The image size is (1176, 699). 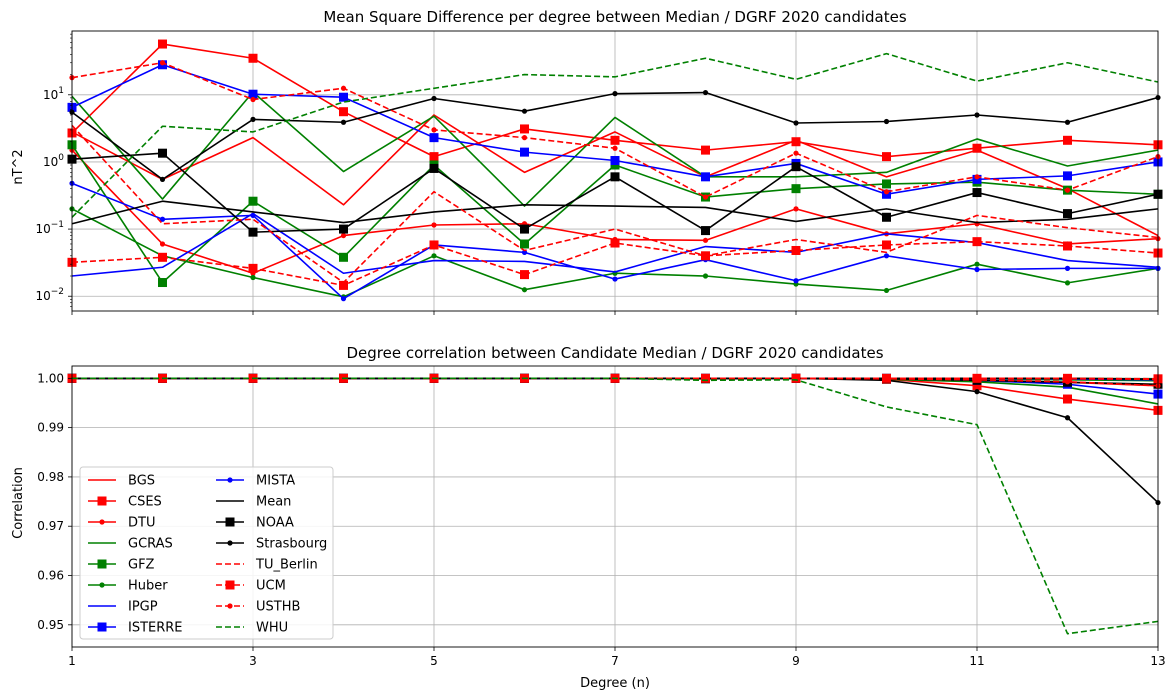 I want to click on correlation-series-ucm-marker, so click(x=1067, y=378).